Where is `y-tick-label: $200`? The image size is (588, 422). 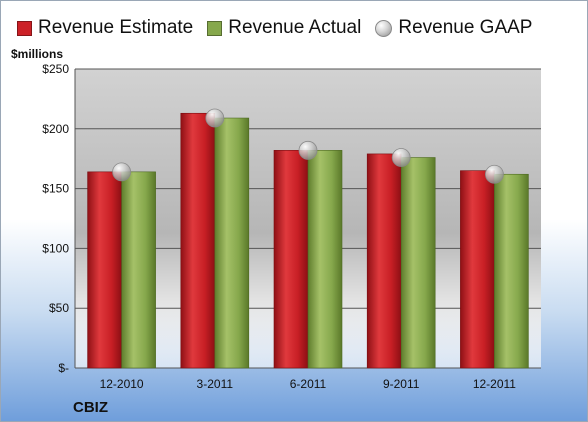 y-tick-label: $200 is located at coordinates (55, 129).